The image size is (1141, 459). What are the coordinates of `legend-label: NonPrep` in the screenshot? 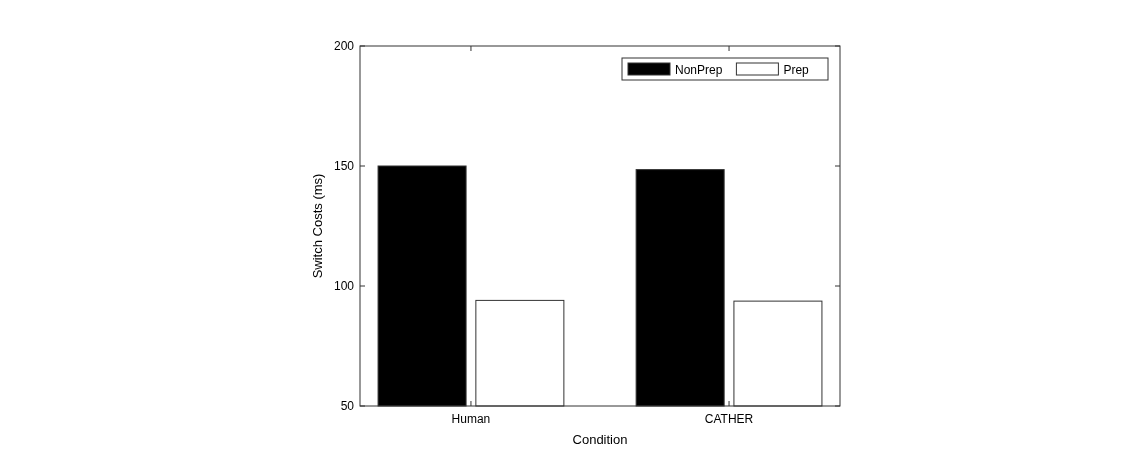 It's located at (699, 69).